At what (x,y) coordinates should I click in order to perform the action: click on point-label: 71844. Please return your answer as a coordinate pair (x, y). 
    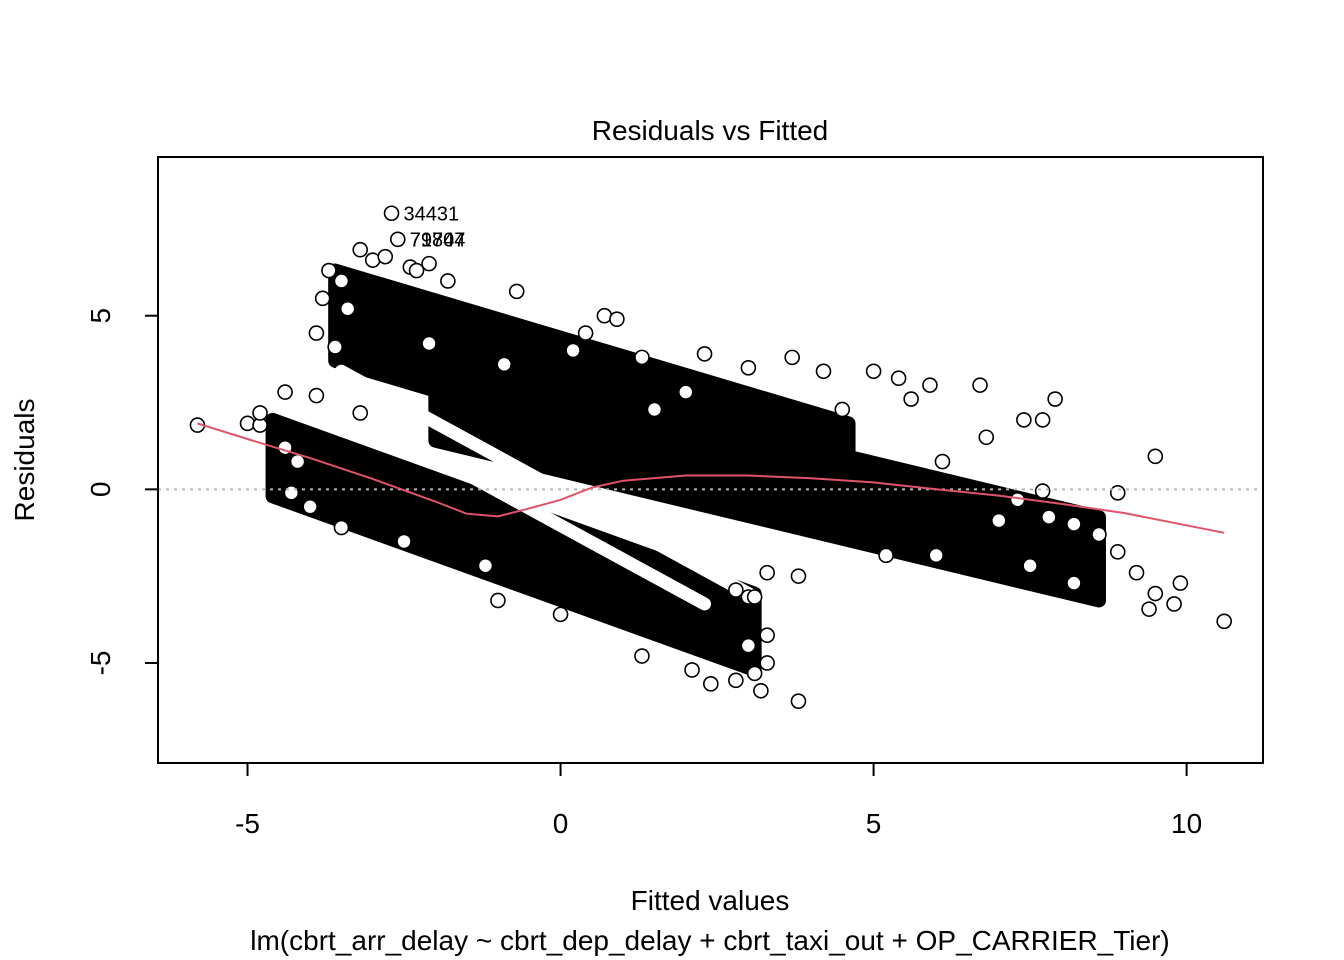
    Looking at the image, I should click on (438, 240).